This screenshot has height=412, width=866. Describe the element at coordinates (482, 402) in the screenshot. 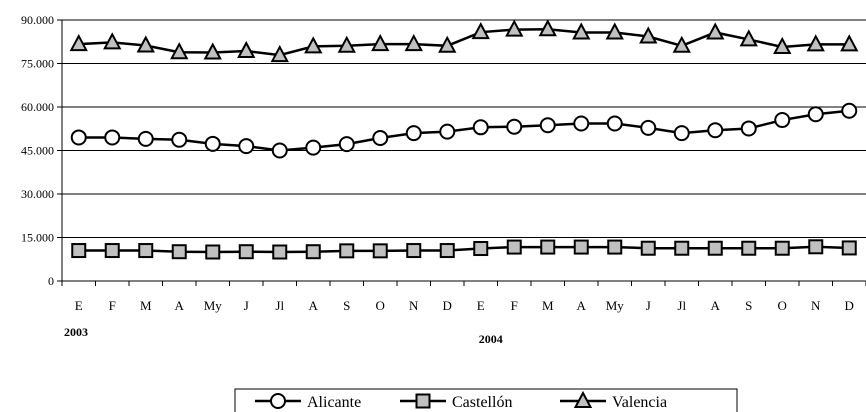

I see `legend-label-castell-n: Castellón` at that location.